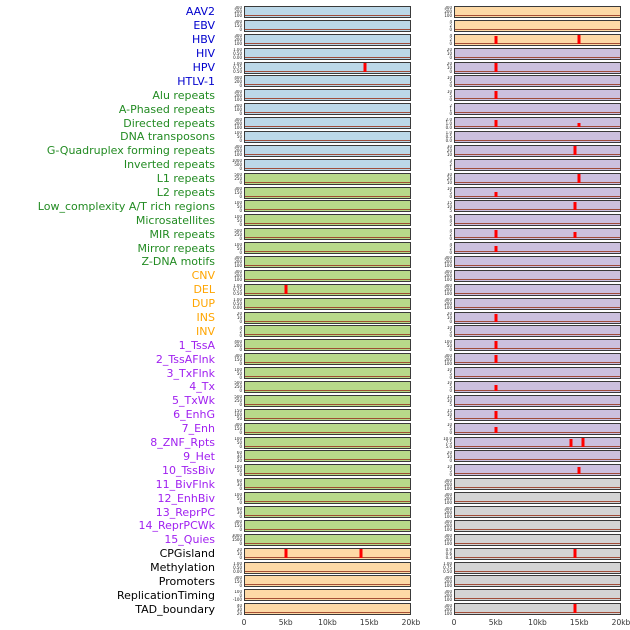 The image size is (630, 630). Describe the element at coordinates (450, 161) in the screenshot. I see `y-tick-label: 3` at that location.